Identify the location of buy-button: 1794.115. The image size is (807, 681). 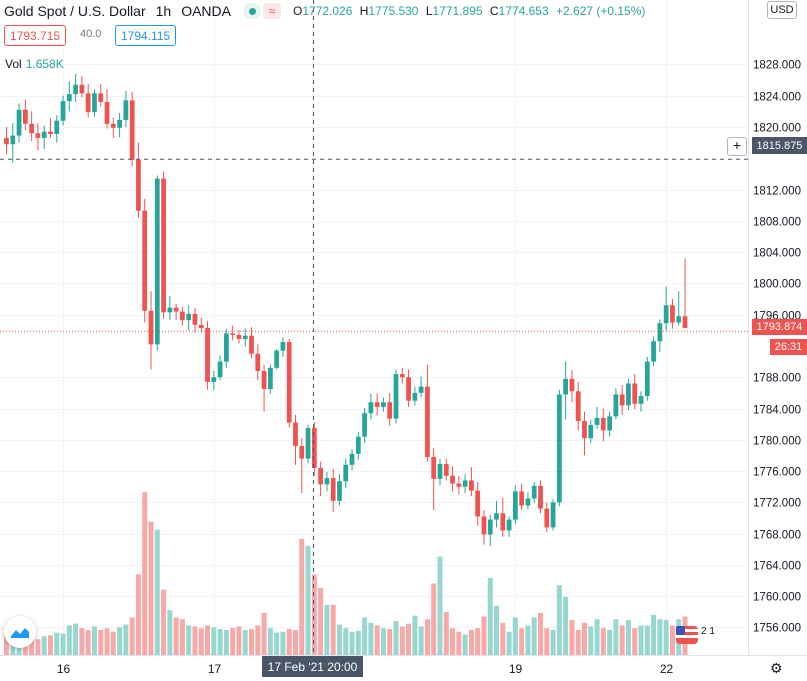
(146, 35).